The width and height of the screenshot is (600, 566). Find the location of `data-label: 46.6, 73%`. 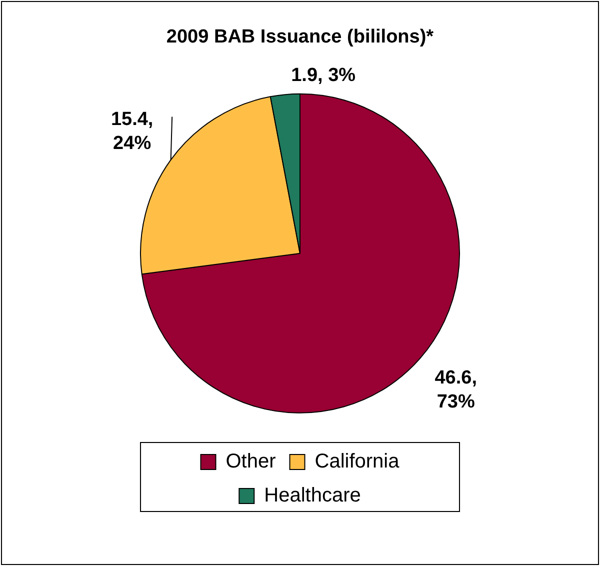

data-label: 46.6, 73% is located at coordinates (455, 389).